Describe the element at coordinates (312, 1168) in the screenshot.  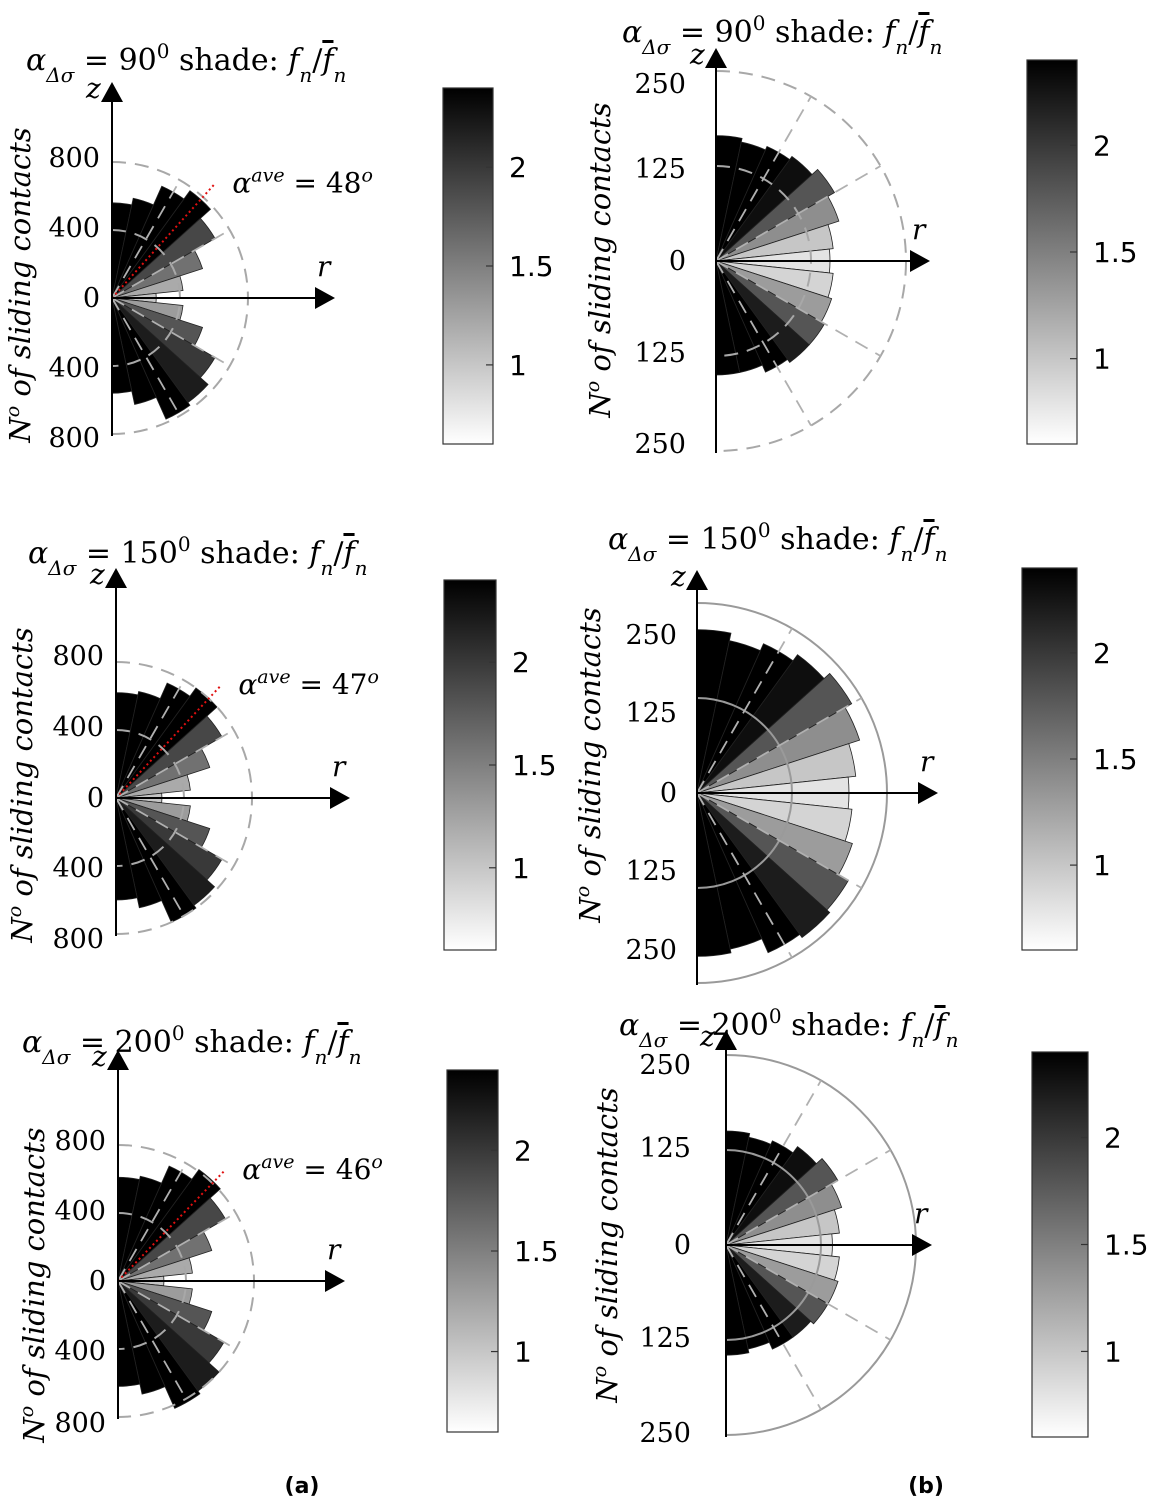
I see `average-angle-label: αave = 46o` at that location.